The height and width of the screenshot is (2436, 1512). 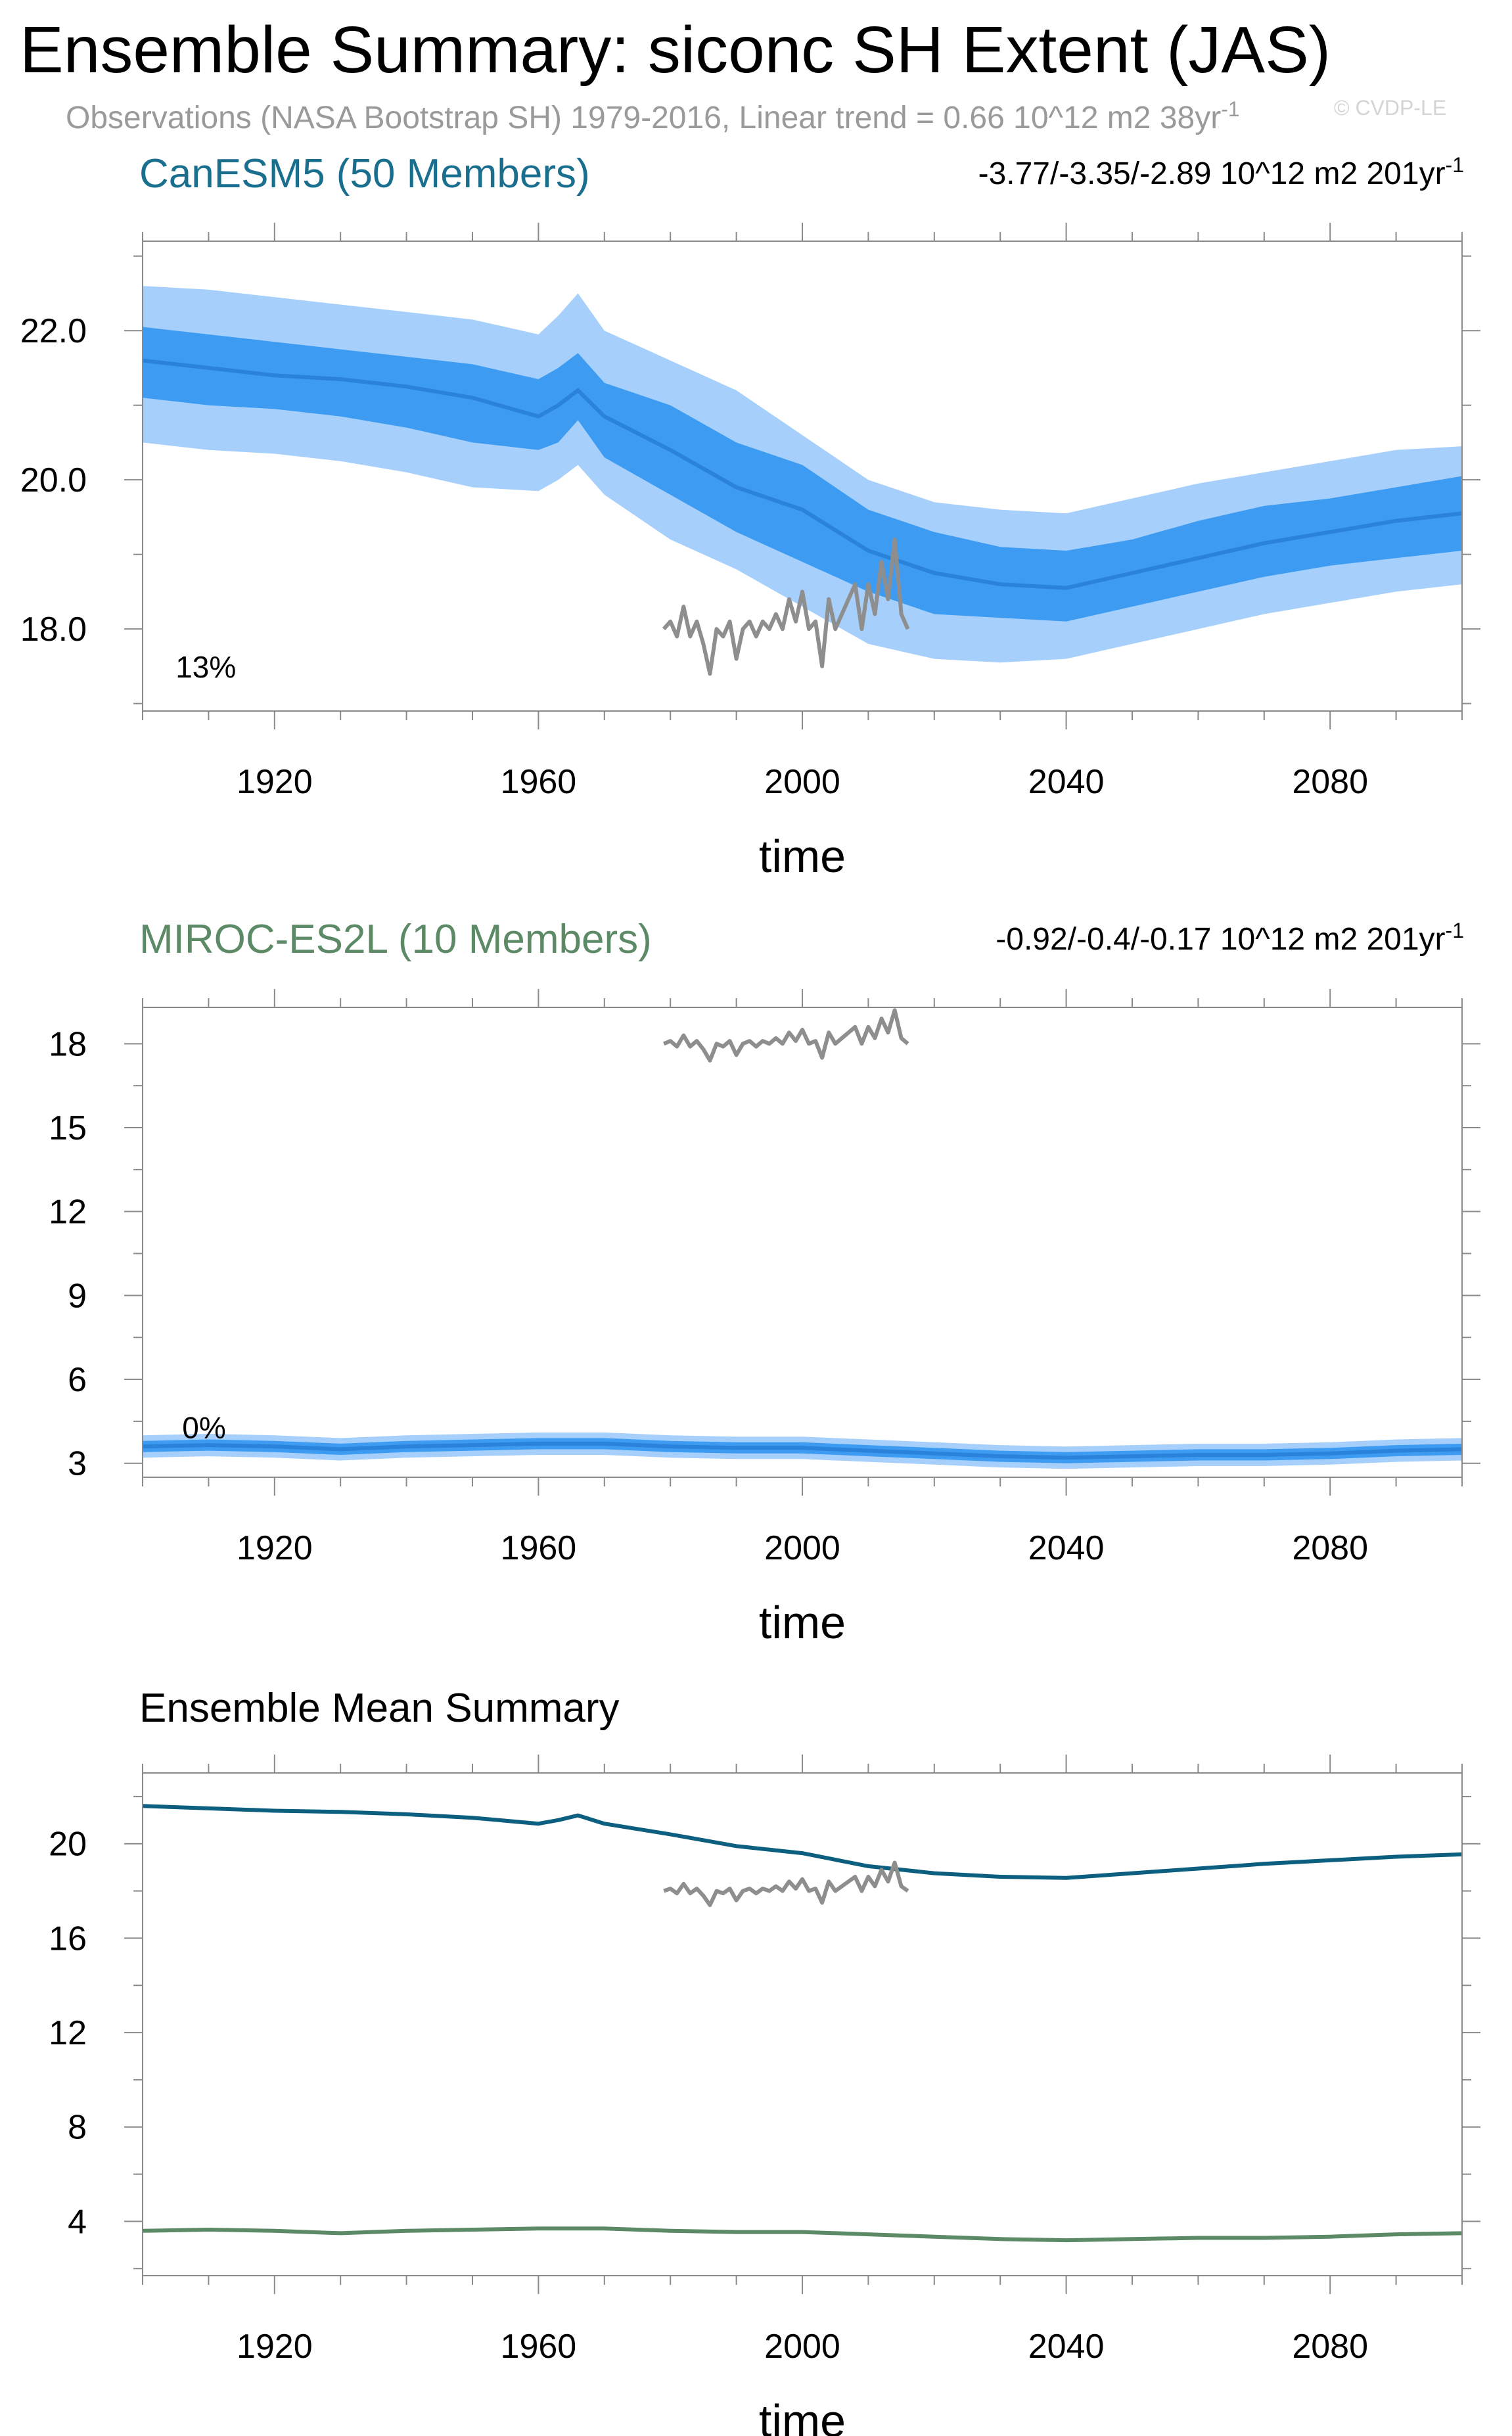 What do you see at coordinates (1212, 173) in the screenshot?
I see `trend-text-canesm5: -3.77/-3.35/-2.89 10^12 m2 201yr` at bounding box center [1212, 173].